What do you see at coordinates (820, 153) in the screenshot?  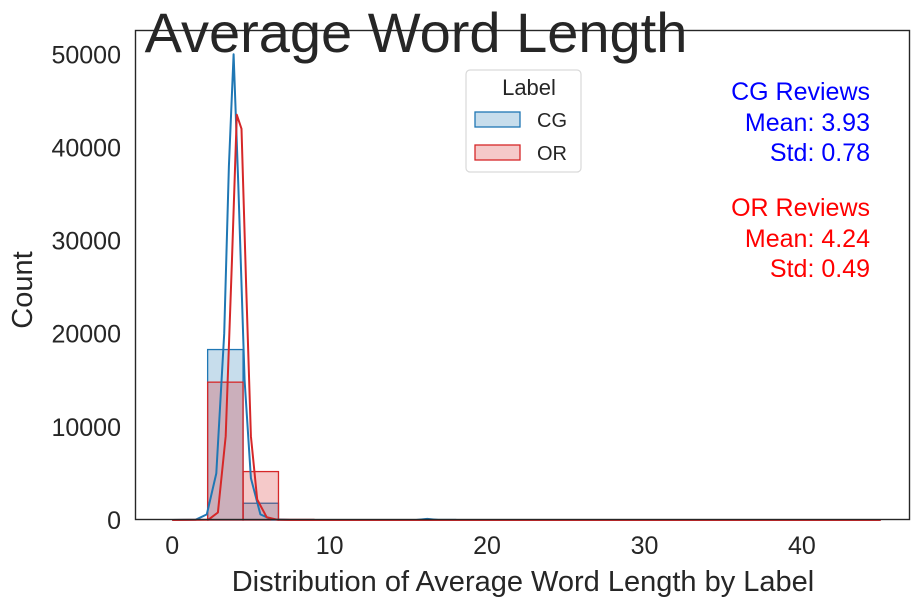 I see `annotation-cg-std: Std: 0.78` at bounding box center [820, 153].